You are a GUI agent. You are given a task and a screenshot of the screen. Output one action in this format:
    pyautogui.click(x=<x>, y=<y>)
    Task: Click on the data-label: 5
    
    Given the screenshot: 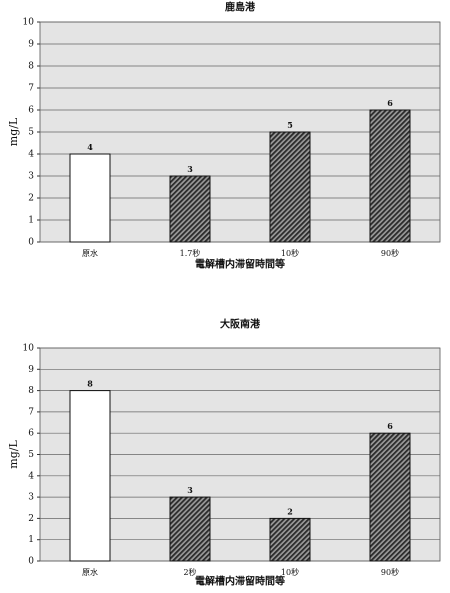 What is the action you would take?
    pyautogui.click(x=290, y=125)
    